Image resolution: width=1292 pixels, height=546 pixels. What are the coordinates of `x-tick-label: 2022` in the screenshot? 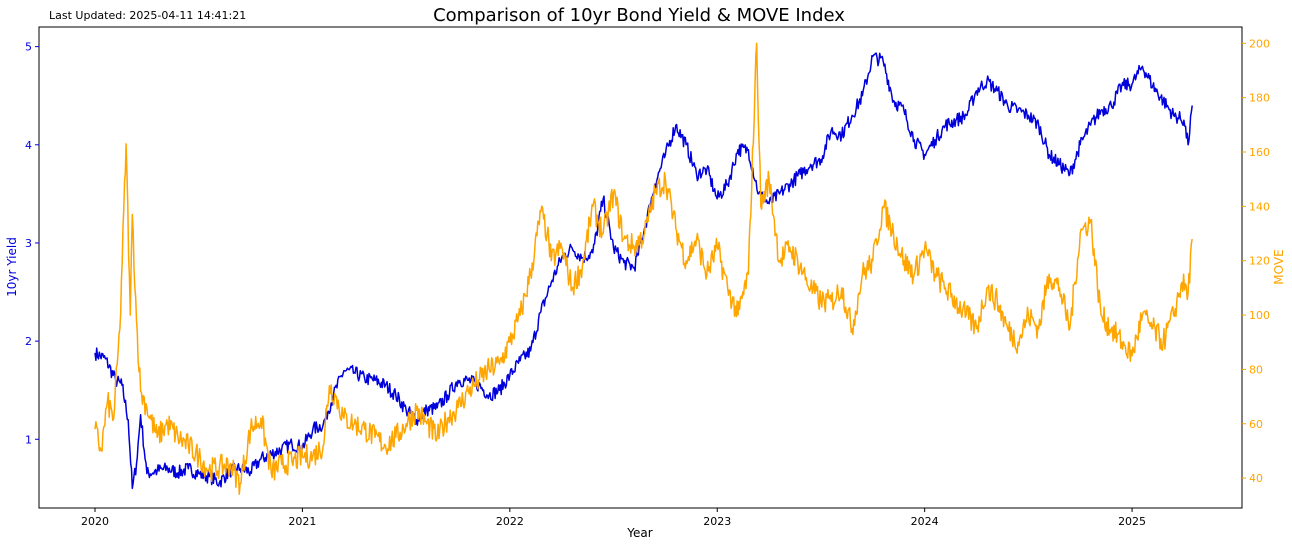 It's located at (510, 521).